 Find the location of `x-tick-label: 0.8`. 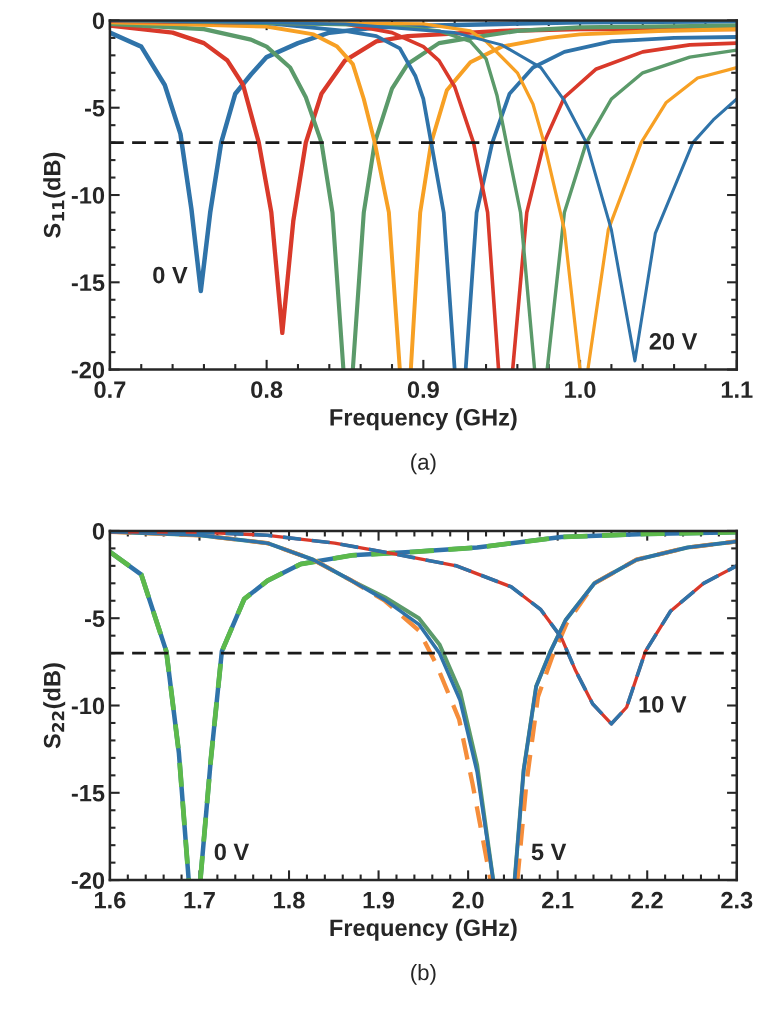

x-tick-label: 0.8 is located at coordinates (267, 390).